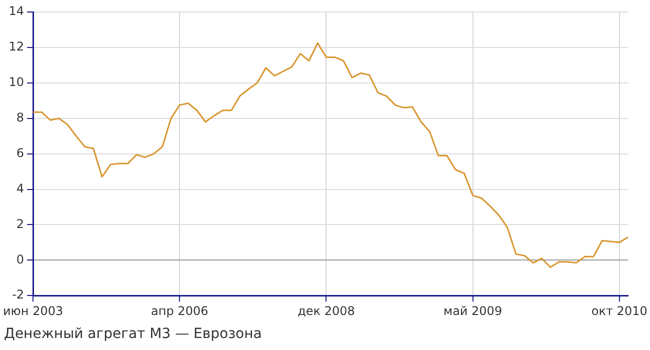 Image resolution: width=650 pixels, height=350 pixels. I want to click on y-tick-label: 14, so click(16, 11).